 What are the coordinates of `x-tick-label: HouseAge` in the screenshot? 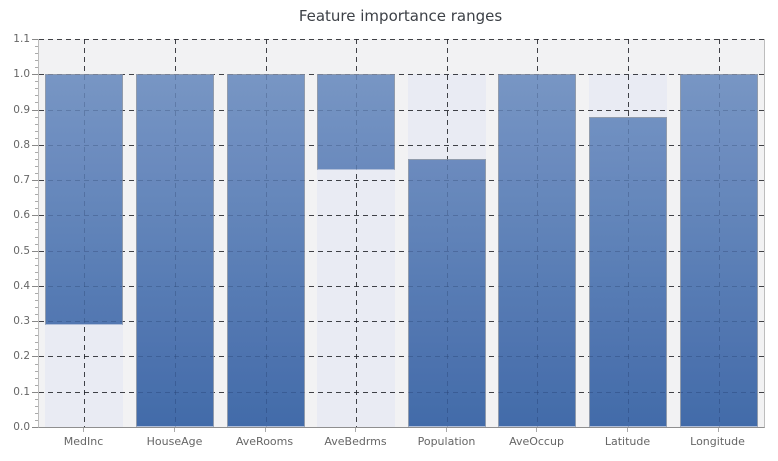 It's located at (174, 441).